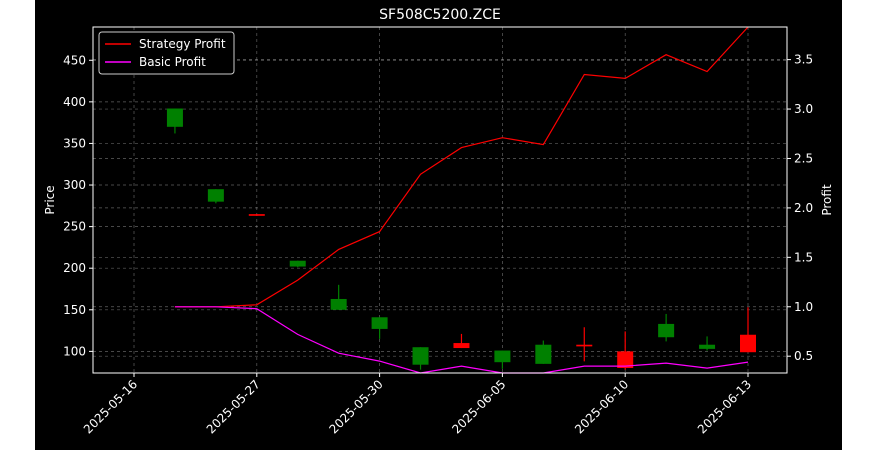 This screenshot has height=450, width=878. Describe the element at coordinates (74, 102) in the screenshot. I see `y-tick-label: 400` at that location.